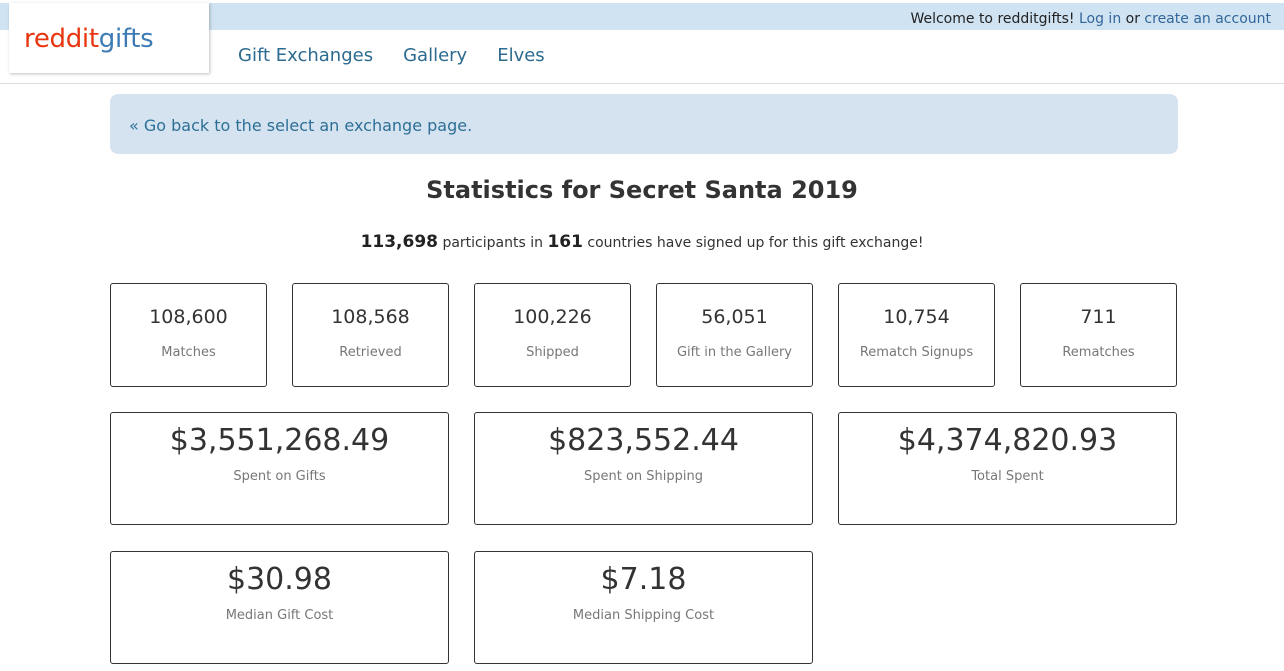 The height and width of the screenshot is (671, 1284). Describe the element at coordinates (1132, 19) in the screenshot. I see `or-text: or` at that location.